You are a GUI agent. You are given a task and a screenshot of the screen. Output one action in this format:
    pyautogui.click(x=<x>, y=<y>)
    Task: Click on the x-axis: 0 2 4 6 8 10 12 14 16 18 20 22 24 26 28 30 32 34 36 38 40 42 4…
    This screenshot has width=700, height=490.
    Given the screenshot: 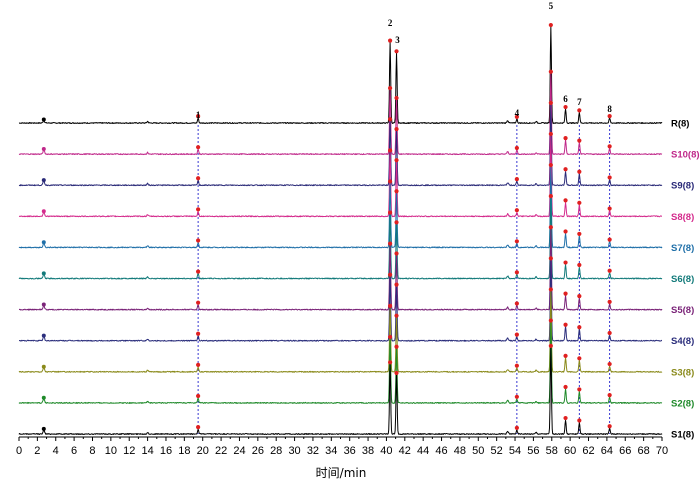 What is the action you would take?
    pyautogui.click(x=342, y=446)
    